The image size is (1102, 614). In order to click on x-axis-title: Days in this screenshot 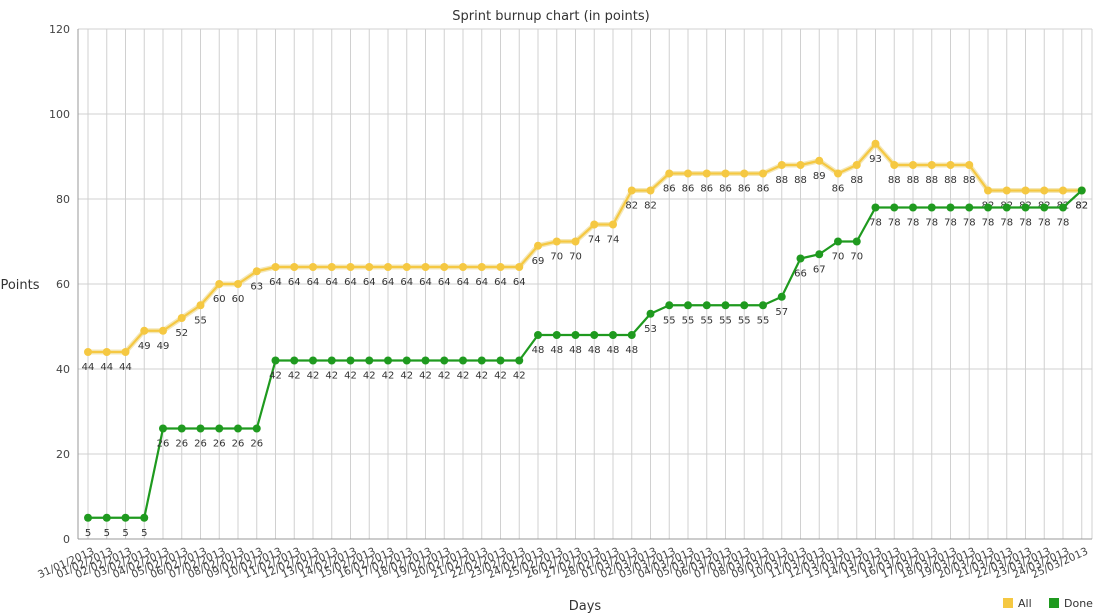, I will do `click(585, 606)`.